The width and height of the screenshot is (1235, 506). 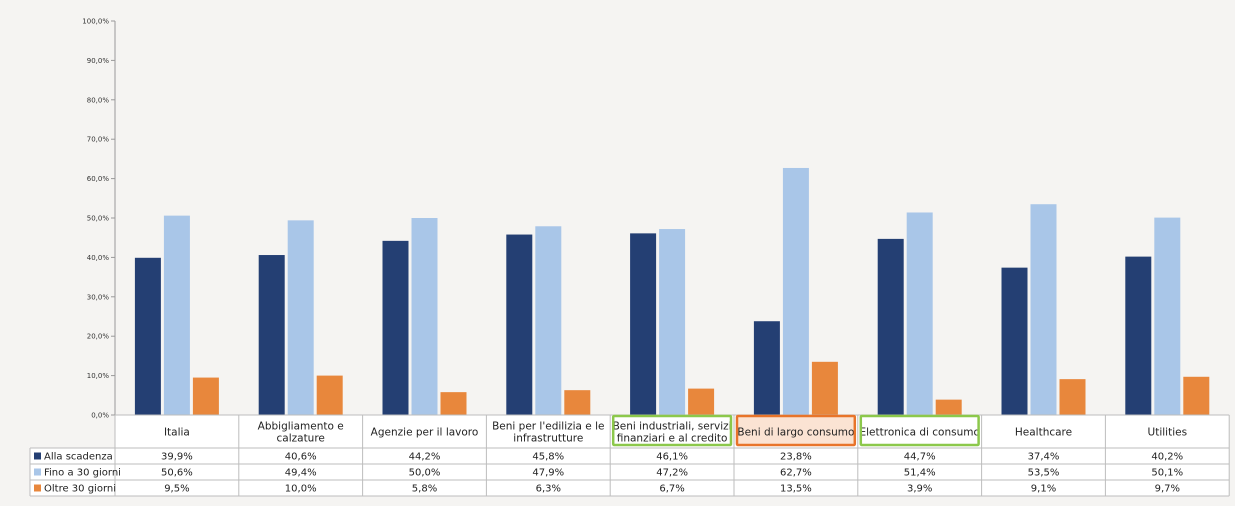 I want to click on y-tick-label: 20,0%, so click(x=98, y=337).